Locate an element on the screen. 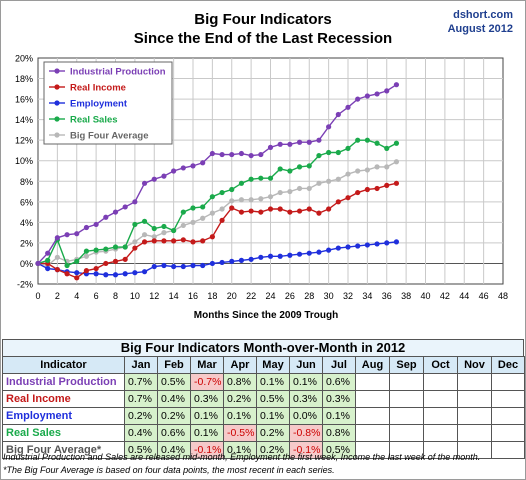  x-tick-label: 22 is located at coordinates (251, 296).